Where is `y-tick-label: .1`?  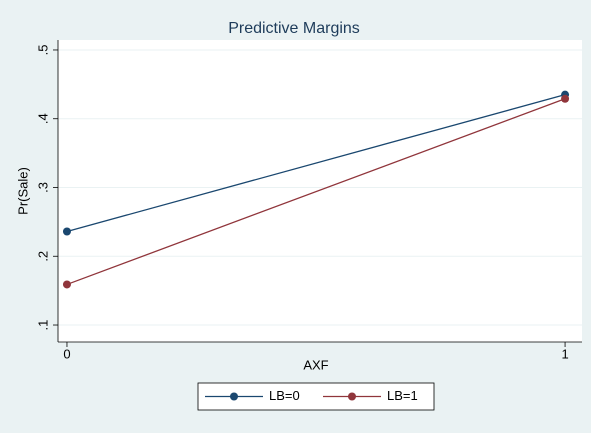 y-tick-label: .1 is located at coordinates (42, 325).